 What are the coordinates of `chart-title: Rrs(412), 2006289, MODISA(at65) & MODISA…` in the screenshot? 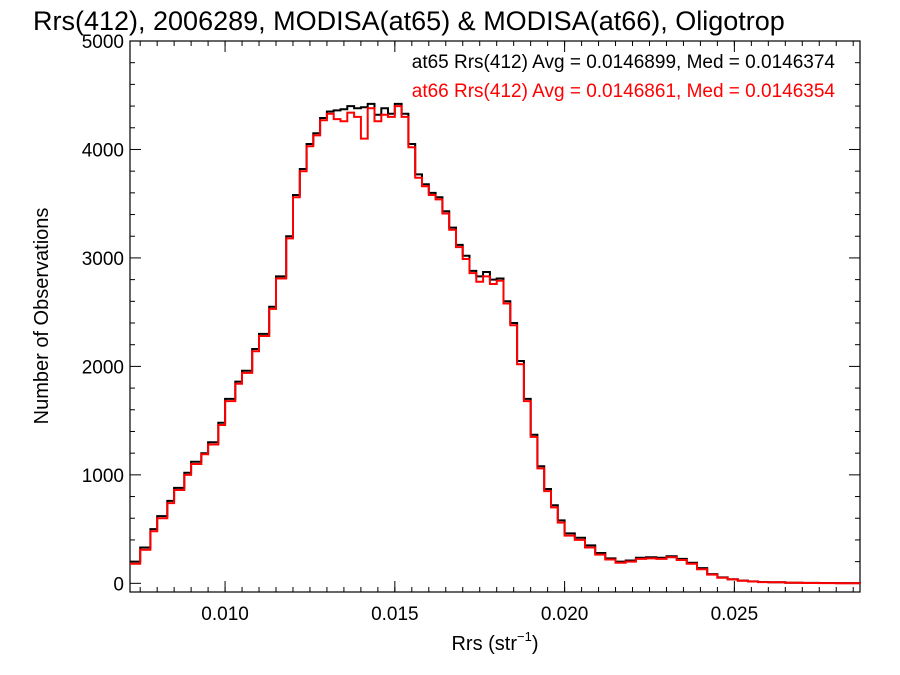 It's located at (409, 21).